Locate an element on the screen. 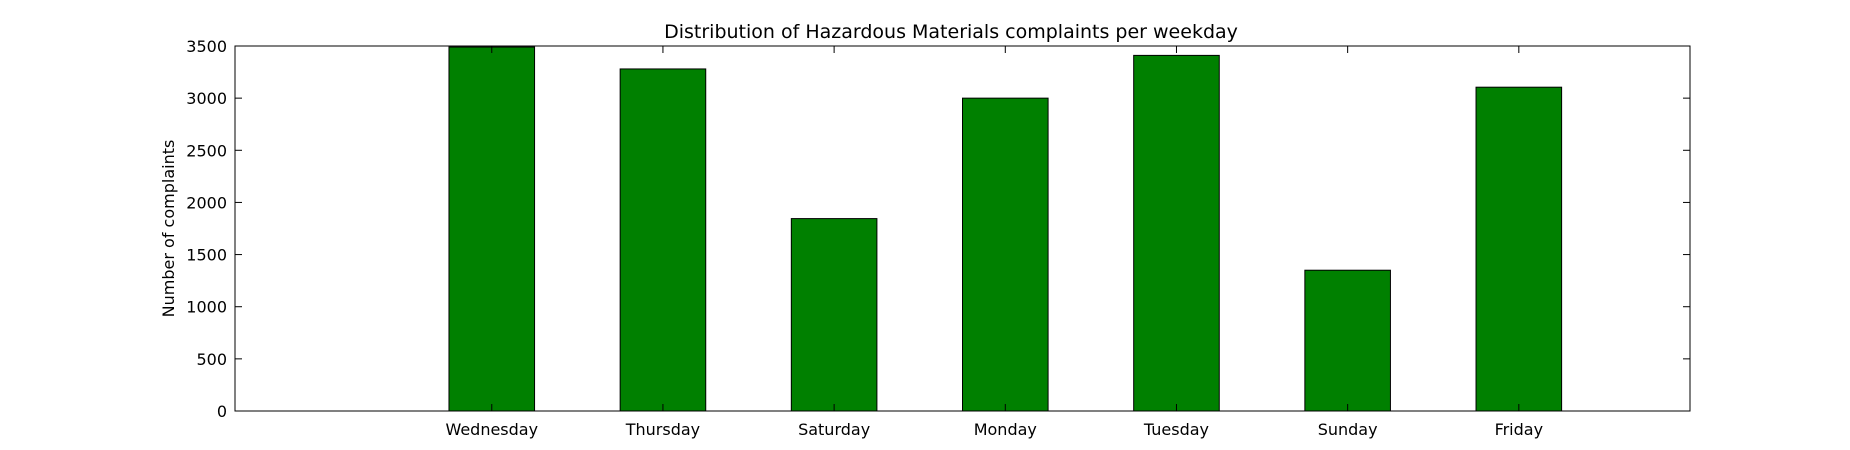  x-tick-label-thursday: Thursday is located at coordinates (662, 429).